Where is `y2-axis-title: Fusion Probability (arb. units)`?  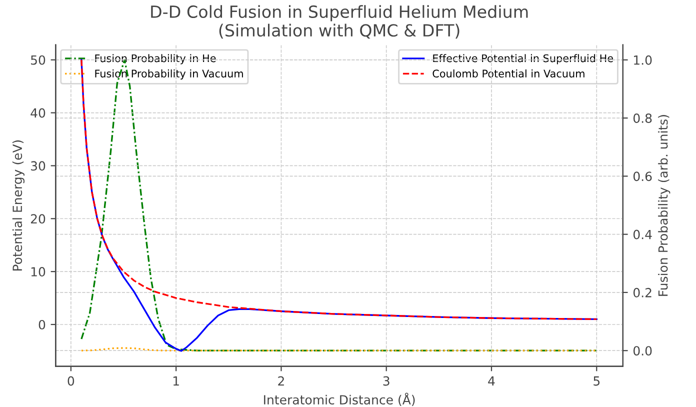 y2-axis-title: Fusion Probability (arb. units) is located at coordinates (664, 205).